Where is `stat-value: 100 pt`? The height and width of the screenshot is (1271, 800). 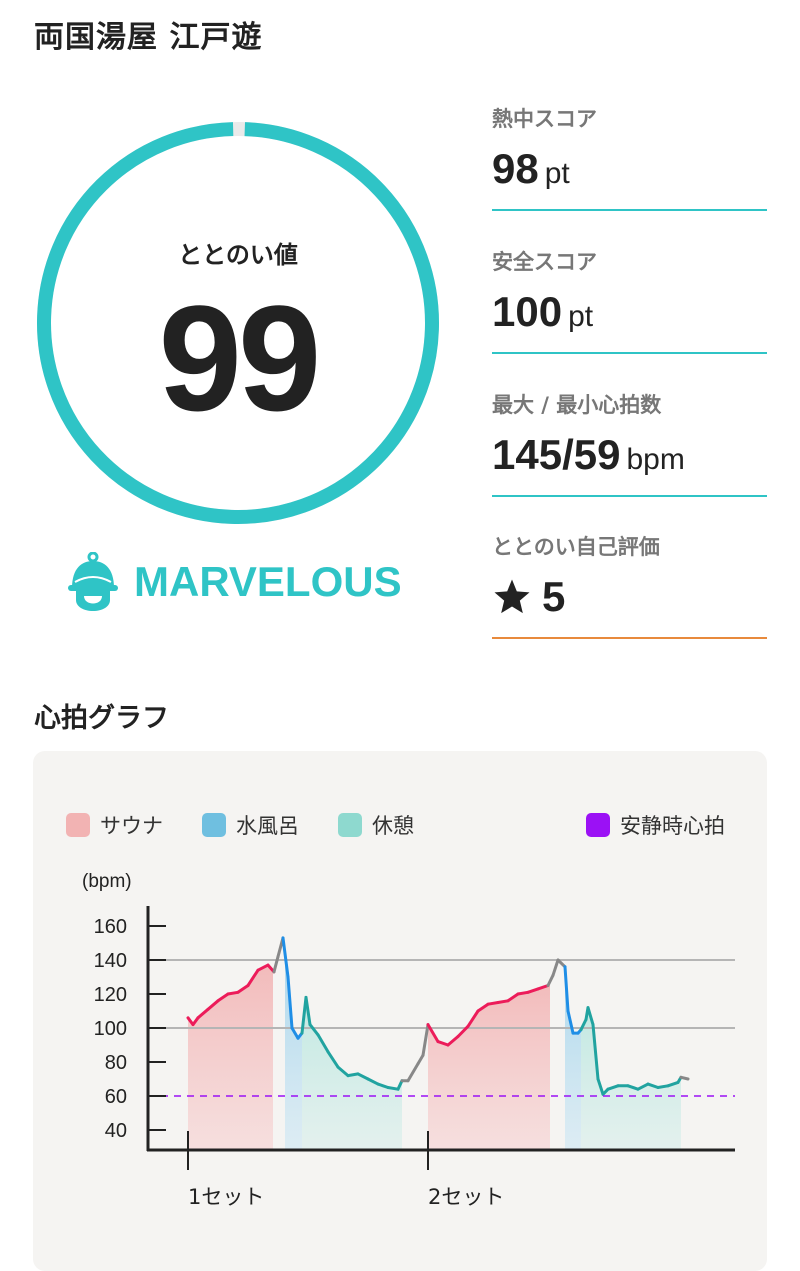
stat-value: 100 pt is located at coordinates (543, 311).